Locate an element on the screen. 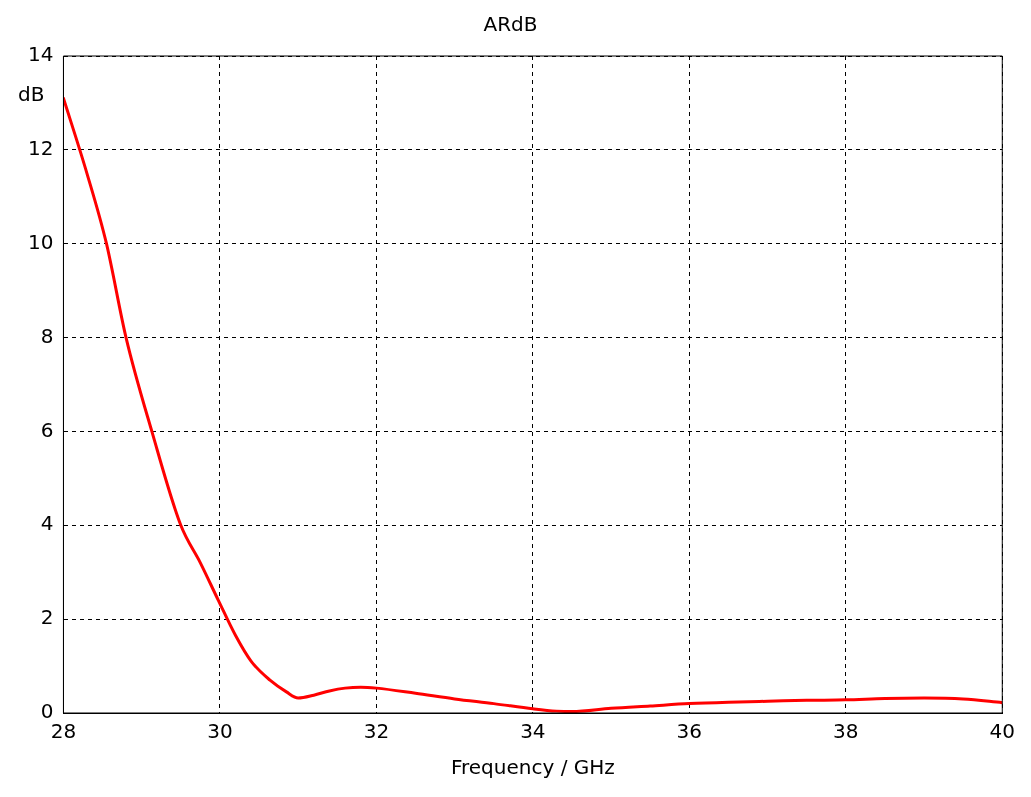 Image resolution: width=1031 pixels, height=797 pixels. x-tick-label: 34 is located at coordinates (533, 731).